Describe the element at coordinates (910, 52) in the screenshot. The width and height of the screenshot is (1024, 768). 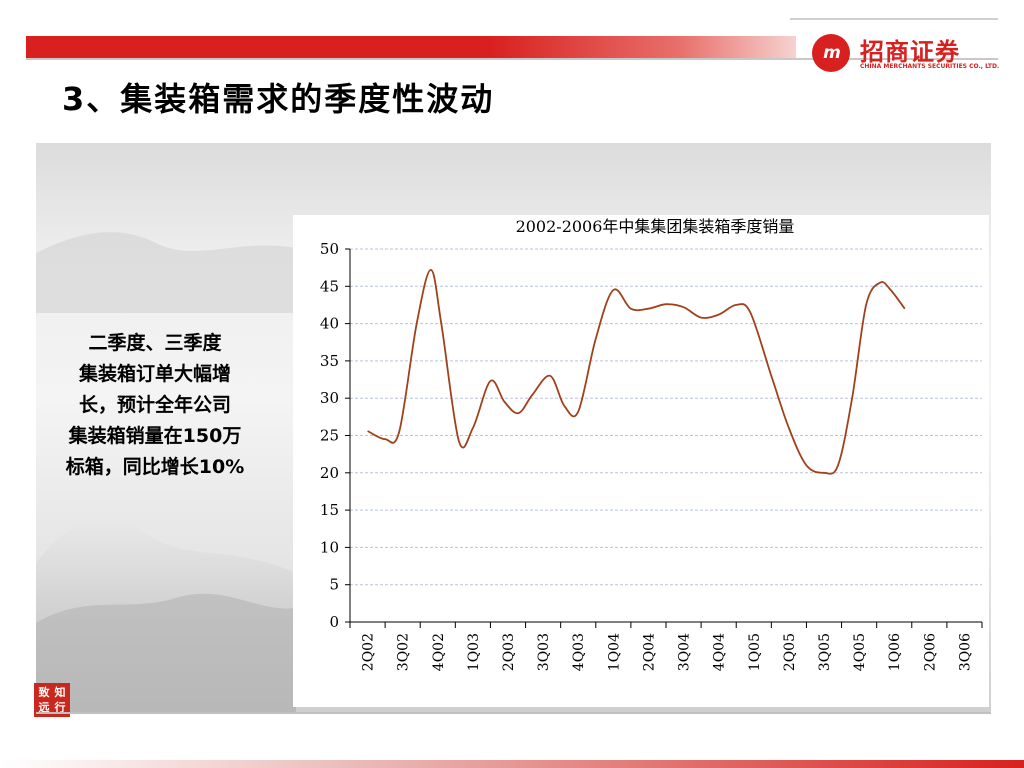
I see `brand-name: 招商证券` at that location.